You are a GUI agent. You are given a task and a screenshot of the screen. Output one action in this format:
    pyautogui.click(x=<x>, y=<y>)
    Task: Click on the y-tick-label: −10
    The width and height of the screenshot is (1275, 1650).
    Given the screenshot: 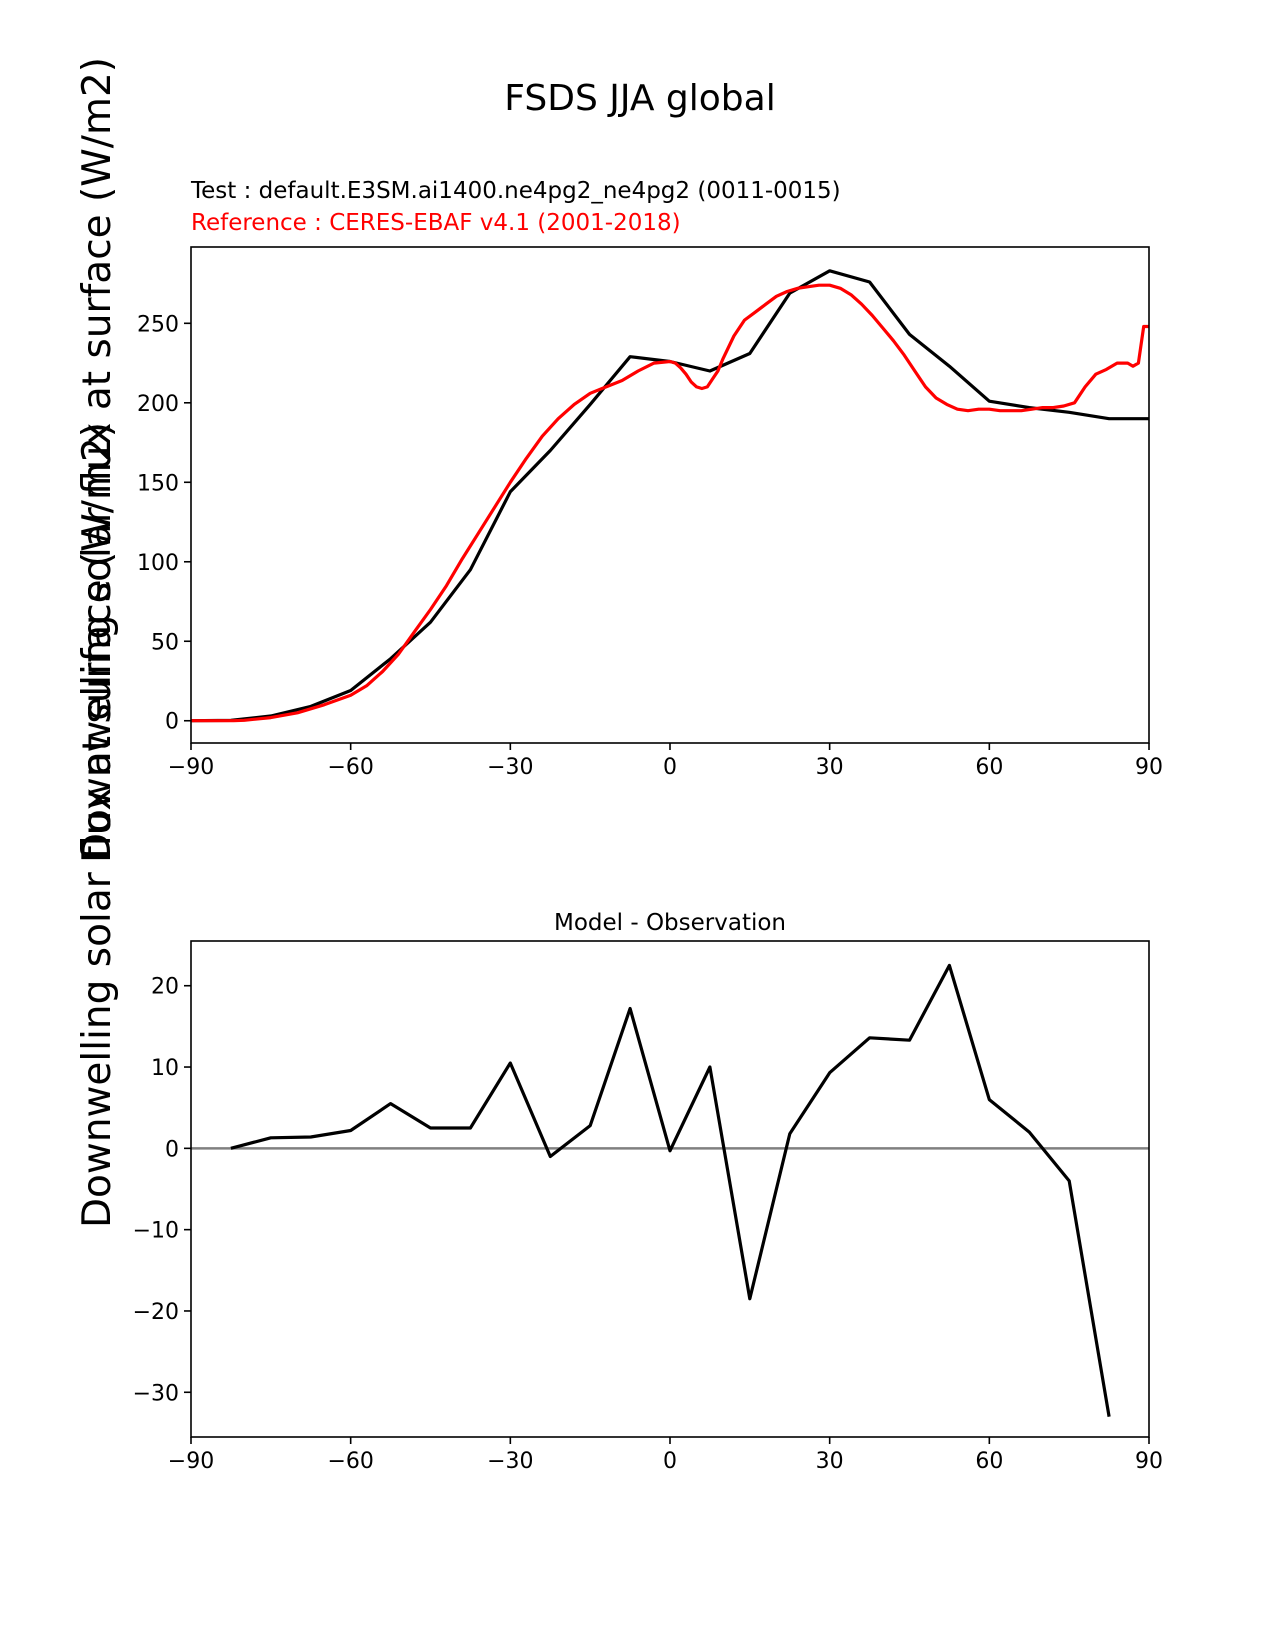 What is the action you would take?
    pyautogui.click(x=156, y=1231)
    